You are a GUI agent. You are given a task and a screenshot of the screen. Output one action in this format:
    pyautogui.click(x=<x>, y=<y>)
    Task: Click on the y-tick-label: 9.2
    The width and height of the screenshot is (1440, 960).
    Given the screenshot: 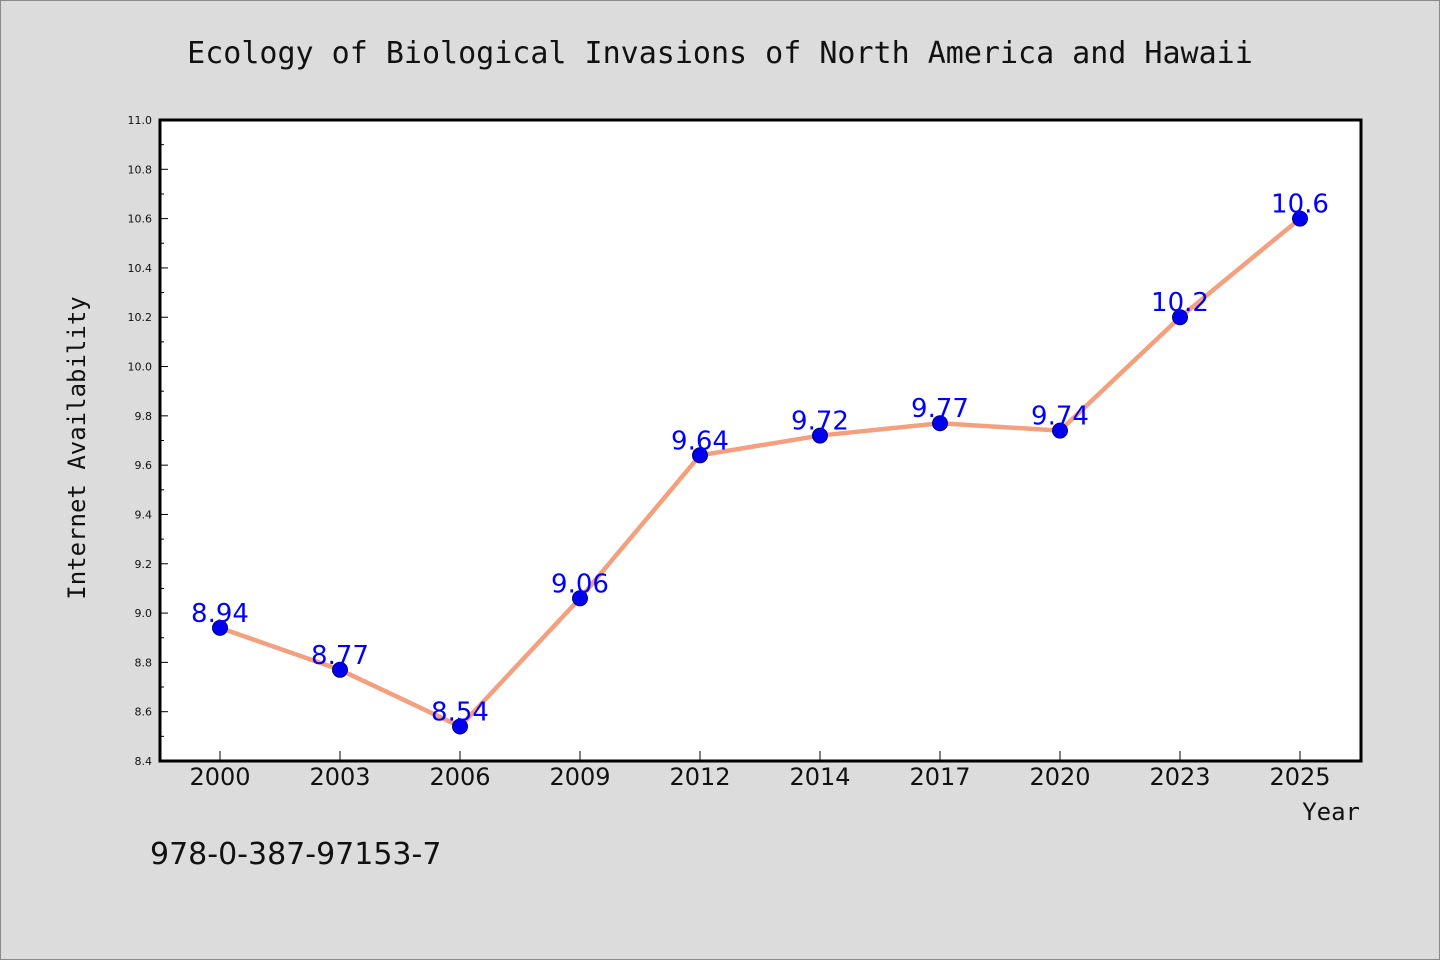 What is the action you would take?
    pyautogui.click(x=144, y=564)
    